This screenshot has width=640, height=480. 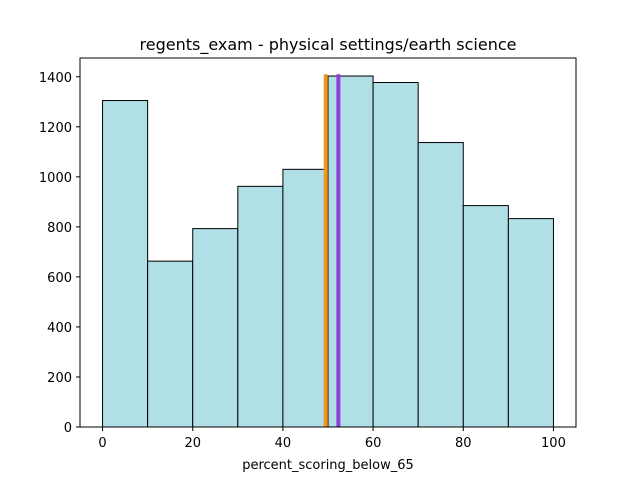 I want to click on y-tick-label: 400, so click(x=59, y=328).